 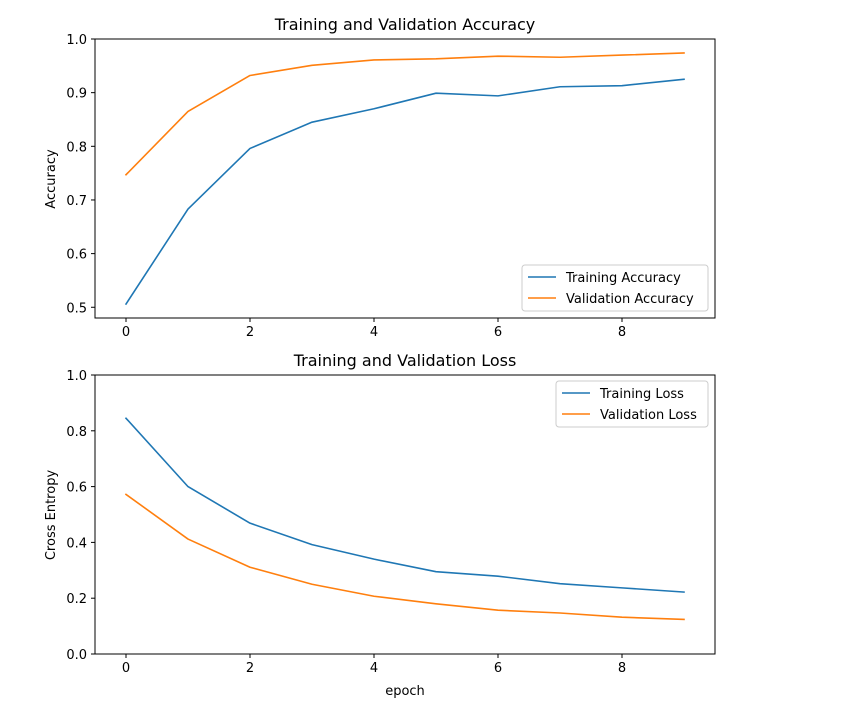 I want to click on accuracy-legend-box, so click(x=615, y=288).